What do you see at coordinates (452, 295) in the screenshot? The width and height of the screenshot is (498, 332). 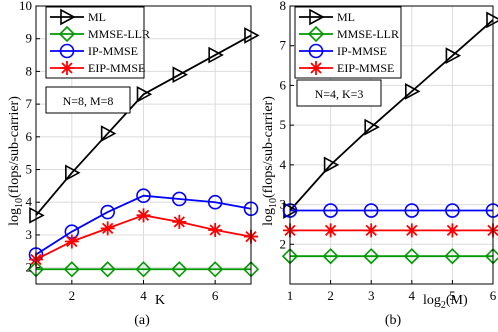 I see `x-tick-label: 5` at bounding box center [452, 295].